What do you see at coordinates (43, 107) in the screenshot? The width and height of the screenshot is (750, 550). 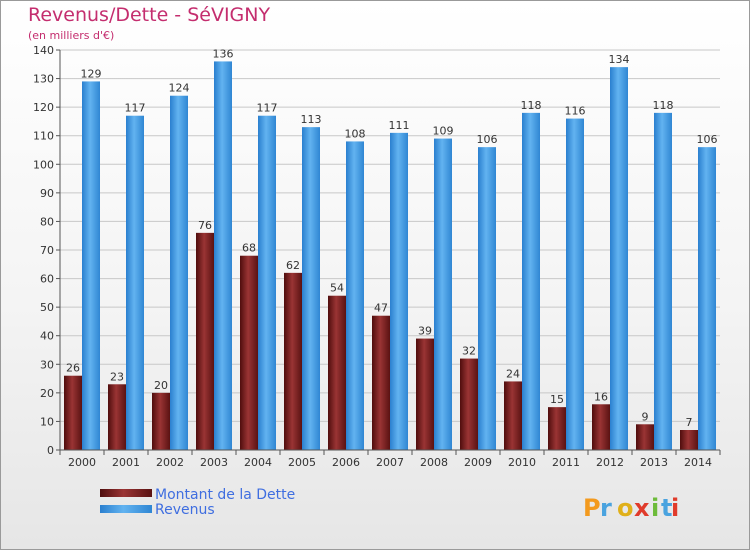 I see `y-tick-label: 120` at bounding box center [43, 107].